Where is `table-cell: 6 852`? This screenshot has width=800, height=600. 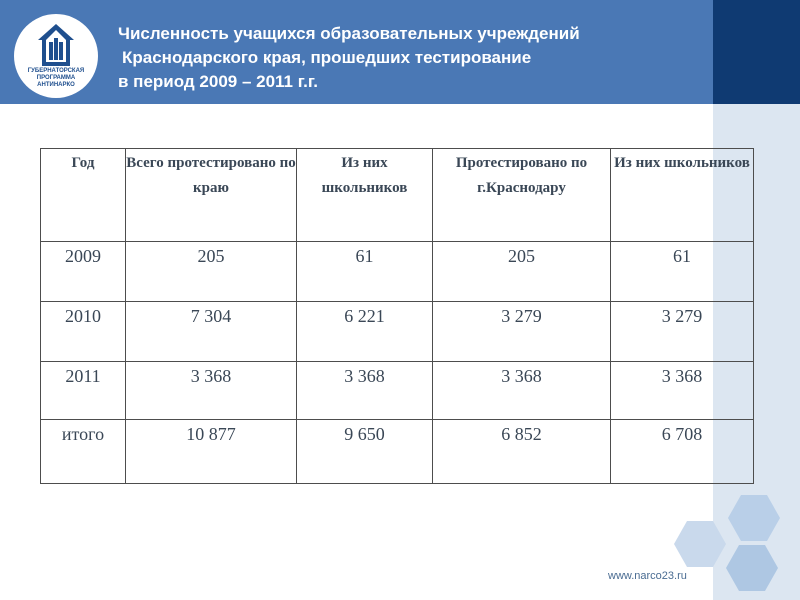
table-cell: 6 852 is located at coordinates (521, 451).